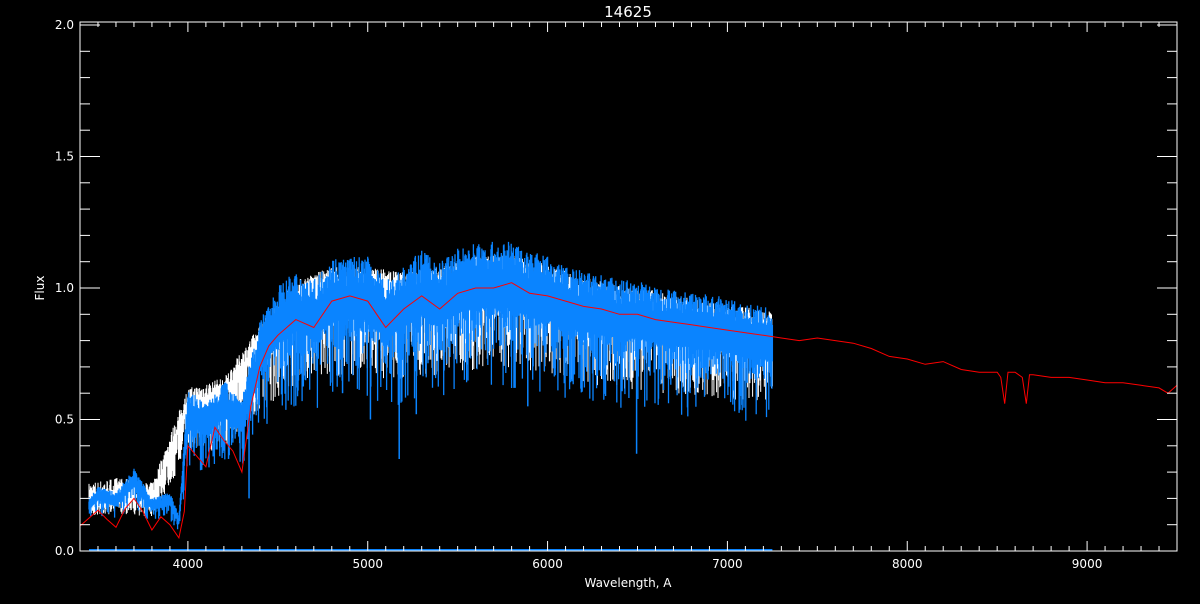 This screenshot has height=604, width=1200. What do you see at coordinates (64, 157) in the screenshot?
I see `y-tick-label: 1.5` at bounding box center [64, 157].